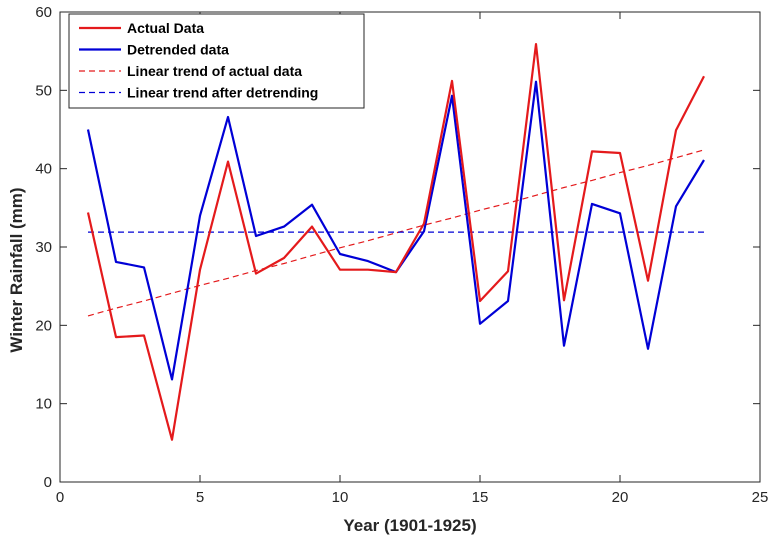  What do you see at coordinates (340, 497) in the screenshot?
I see `x-tick-label: 10` at bounding box center [340, 497].